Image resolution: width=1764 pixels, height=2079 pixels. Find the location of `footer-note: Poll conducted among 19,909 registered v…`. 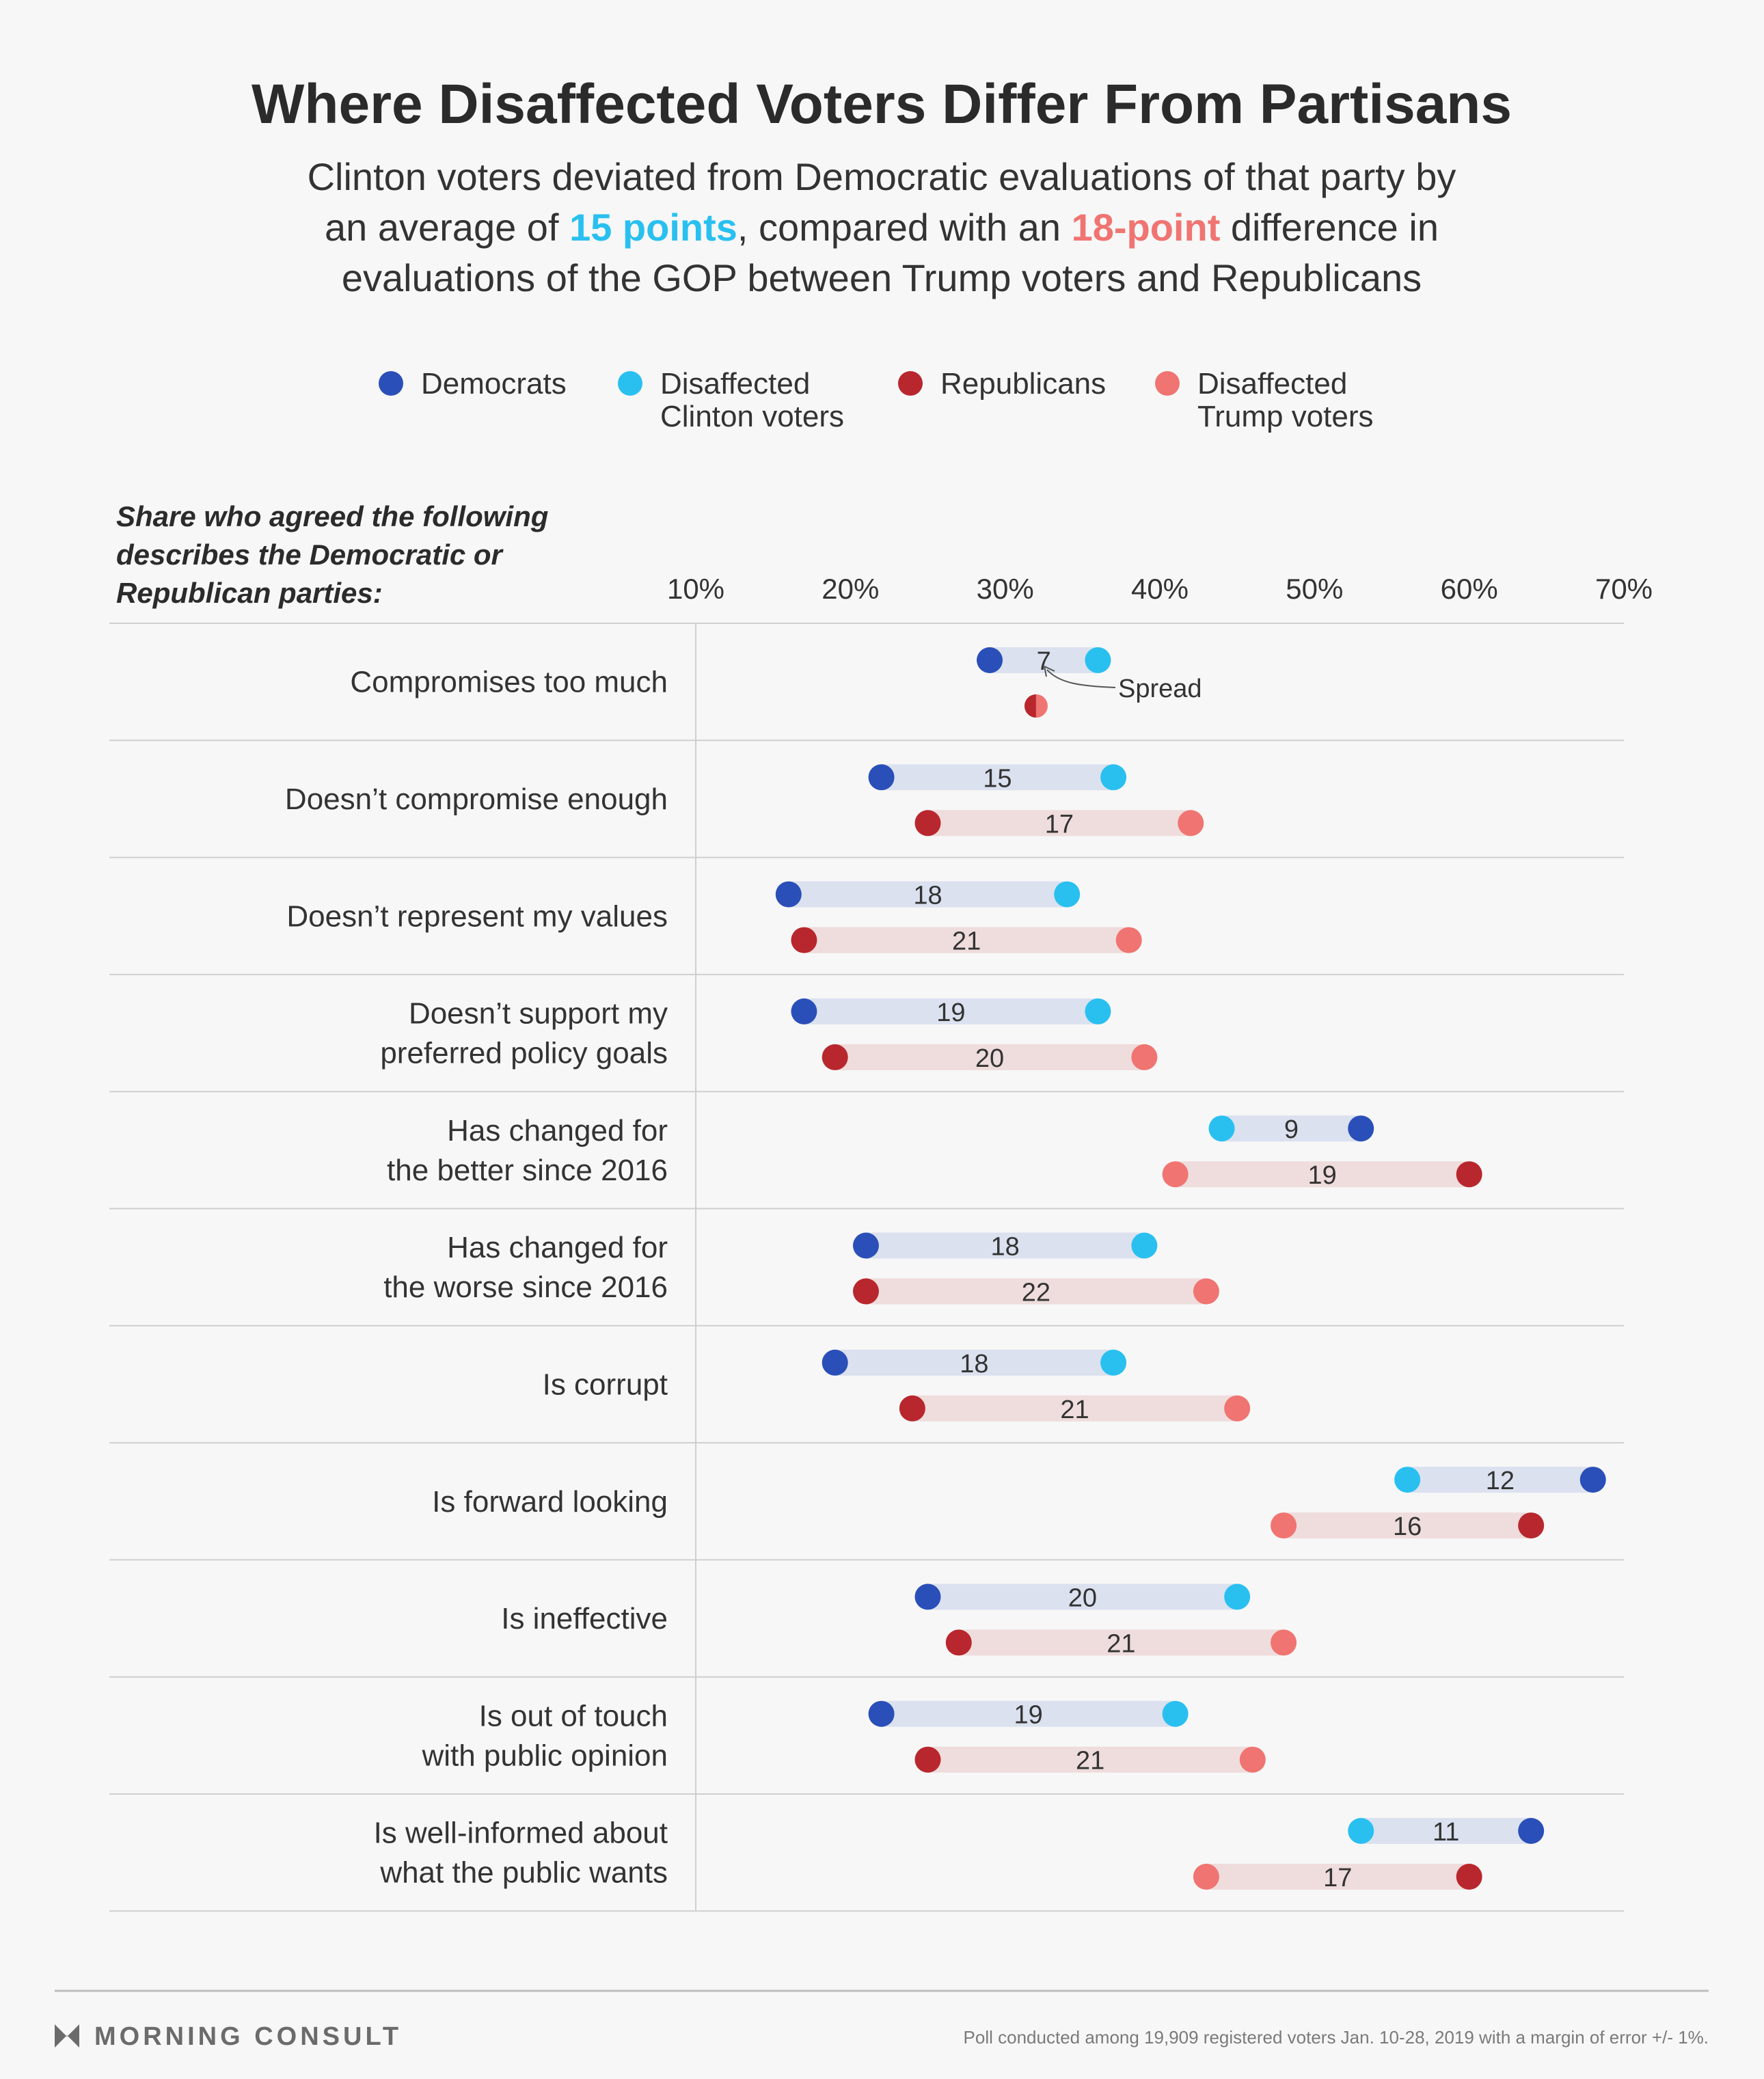

footer-note: Poll conducted among 19,909 registered v… is located at coordinates (1336, 2037).